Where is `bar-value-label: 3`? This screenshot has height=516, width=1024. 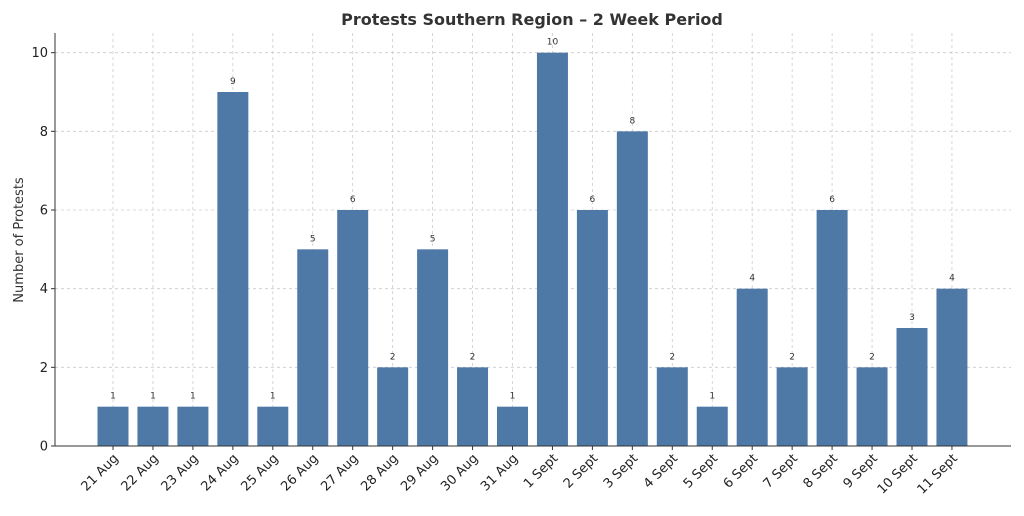
bar-value-label: 3 is located at coordinates (912, 318).